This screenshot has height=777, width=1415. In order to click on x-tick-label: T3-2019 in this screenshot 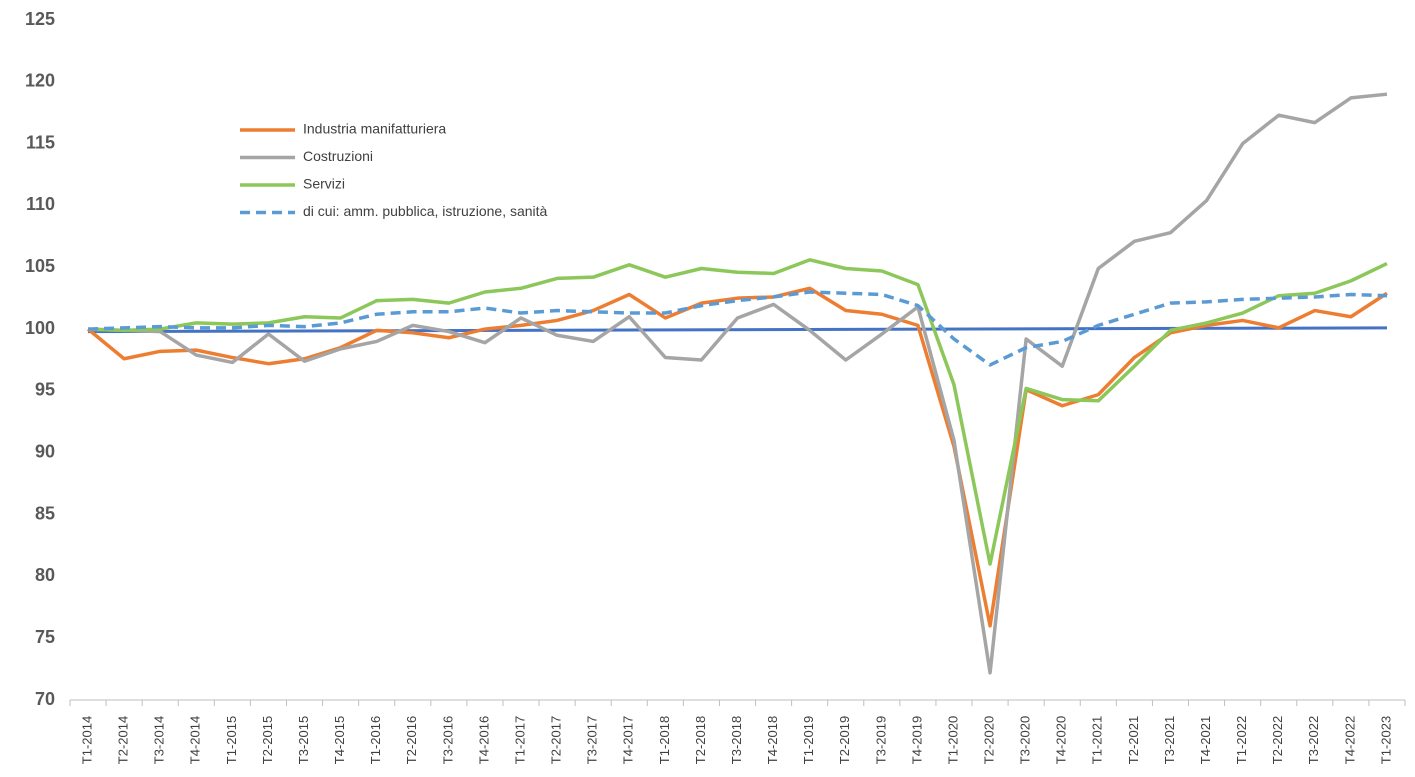, I will do `click(880, 740)`.